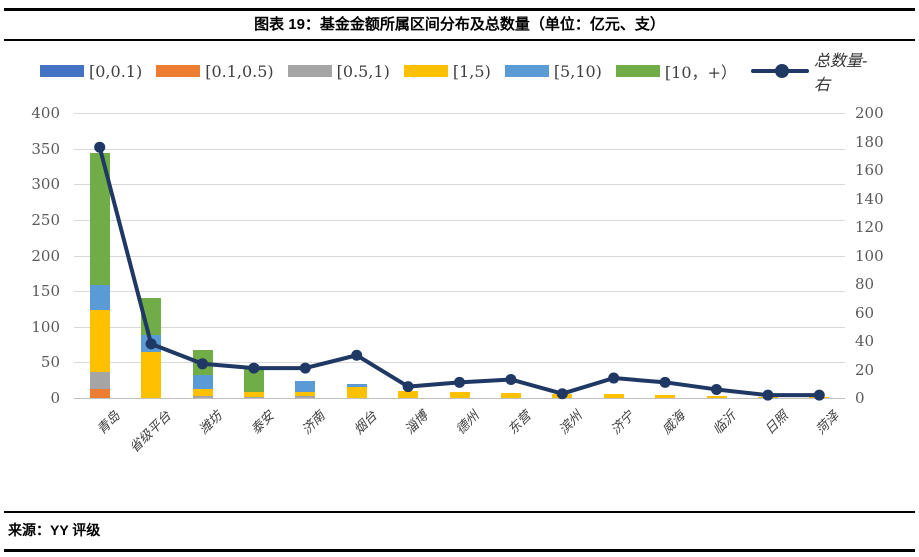 This screenshot has width=919, height=557. I want to click on legend-line-marker-icon, so click(779, 71).